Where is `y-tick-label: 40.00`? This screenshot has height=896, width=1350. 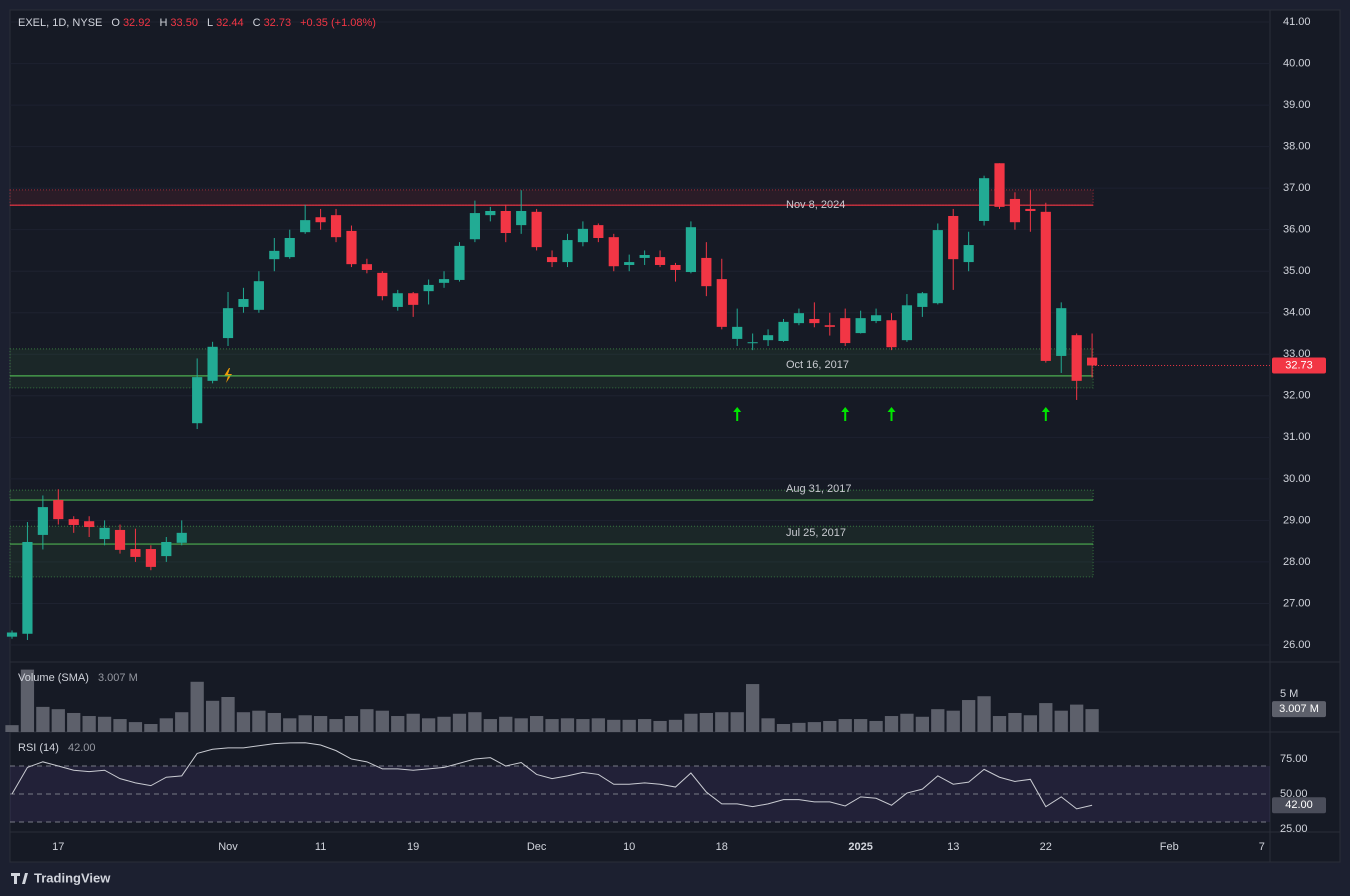
y-tick-label: 40.00 is located at coordinates (1297, 63).